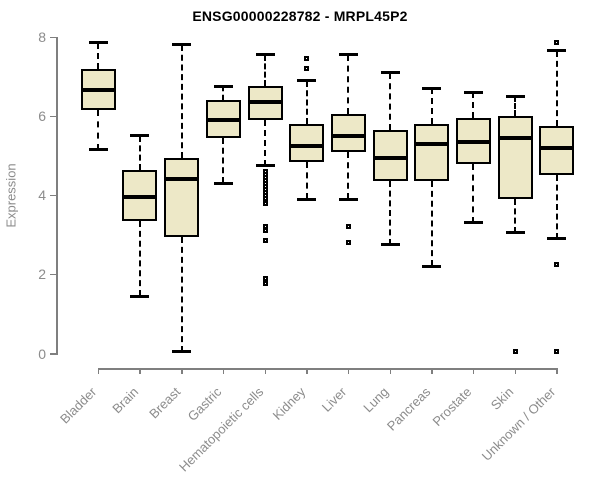 The width and height of the screenshot is (600, 500). What do you see at coordinates (42, 353) in the screenshot?
I see `y-tick-label: 0` at bounding box center [42, 353].